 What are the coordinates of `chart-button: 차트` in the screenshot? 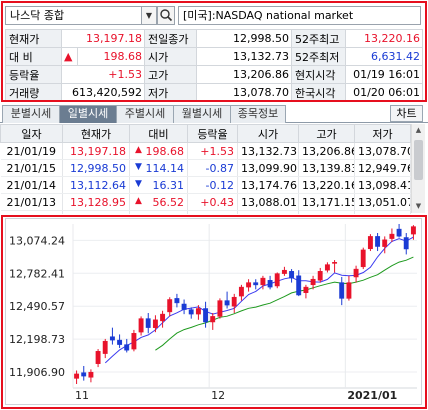 It's located at (406, 113).